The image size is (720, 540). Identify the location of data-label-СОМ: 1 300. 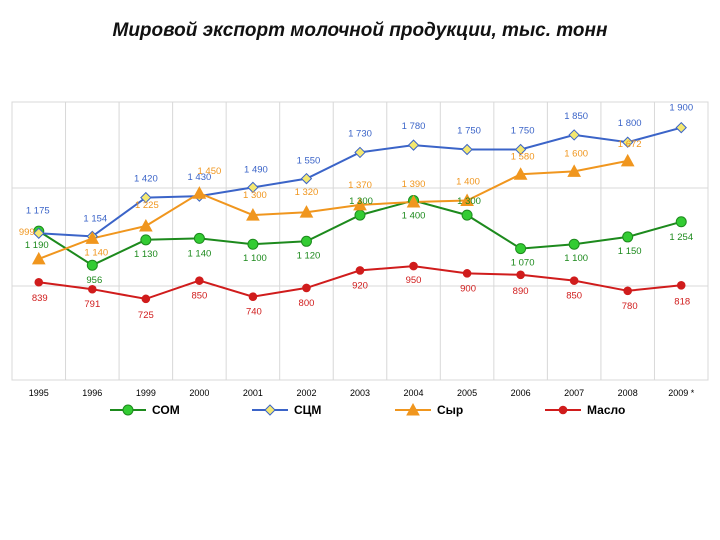
(361, 201).